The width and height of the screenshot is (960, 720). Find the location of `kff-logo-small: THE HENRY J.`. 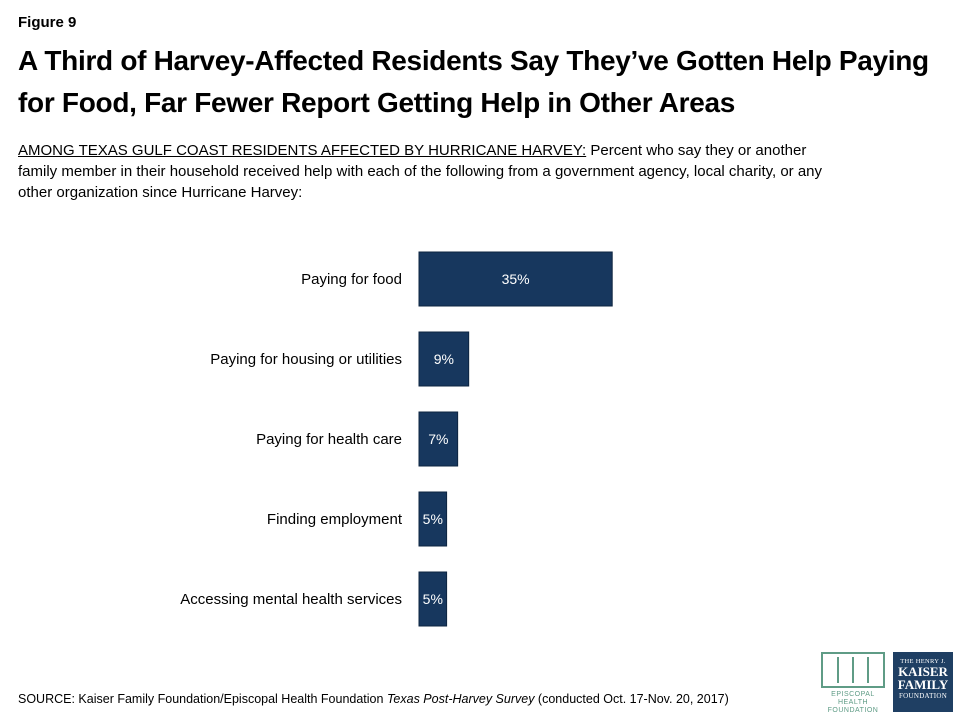

kff-logo-small: THE HENRY J. is located at coordinates (923, 661).